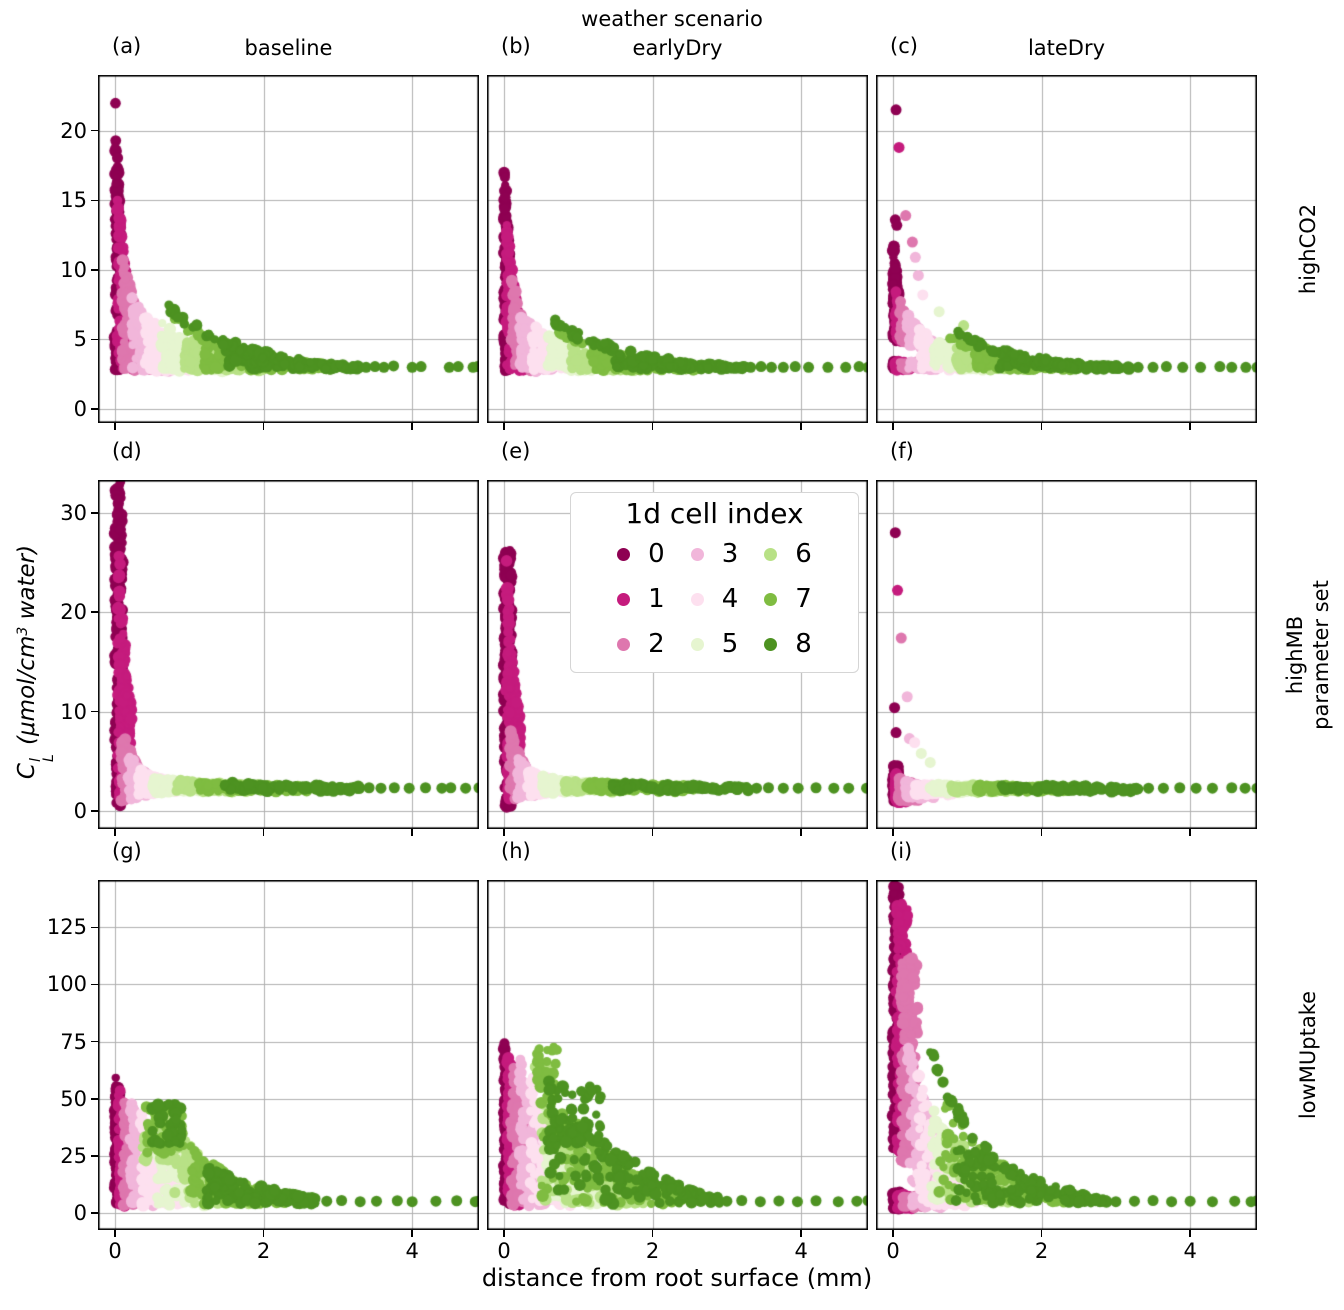  What do you see at coordinates (714, 513) in the screenshot?
I see `legend-title: 1d cell index` at bounding box center [714, 513].